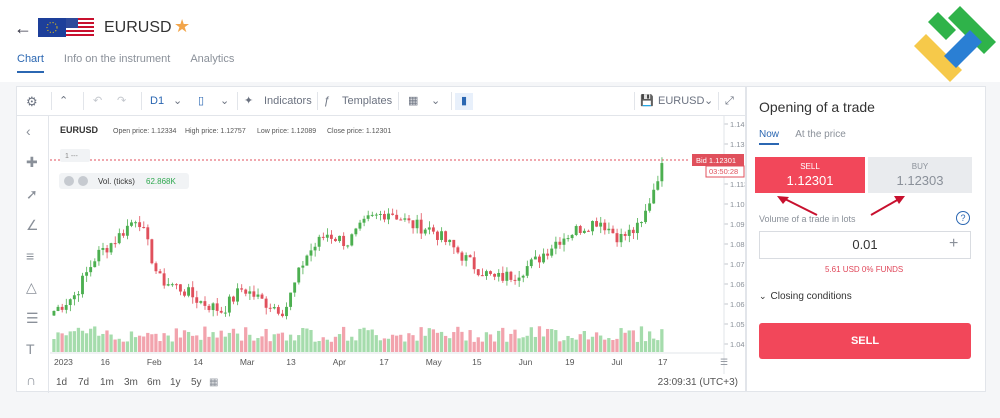 The image size is (1000, 418). Describe the element at coordinates (249, 101) in the screenshot. I see `indicators-icon: ✦` at that location.